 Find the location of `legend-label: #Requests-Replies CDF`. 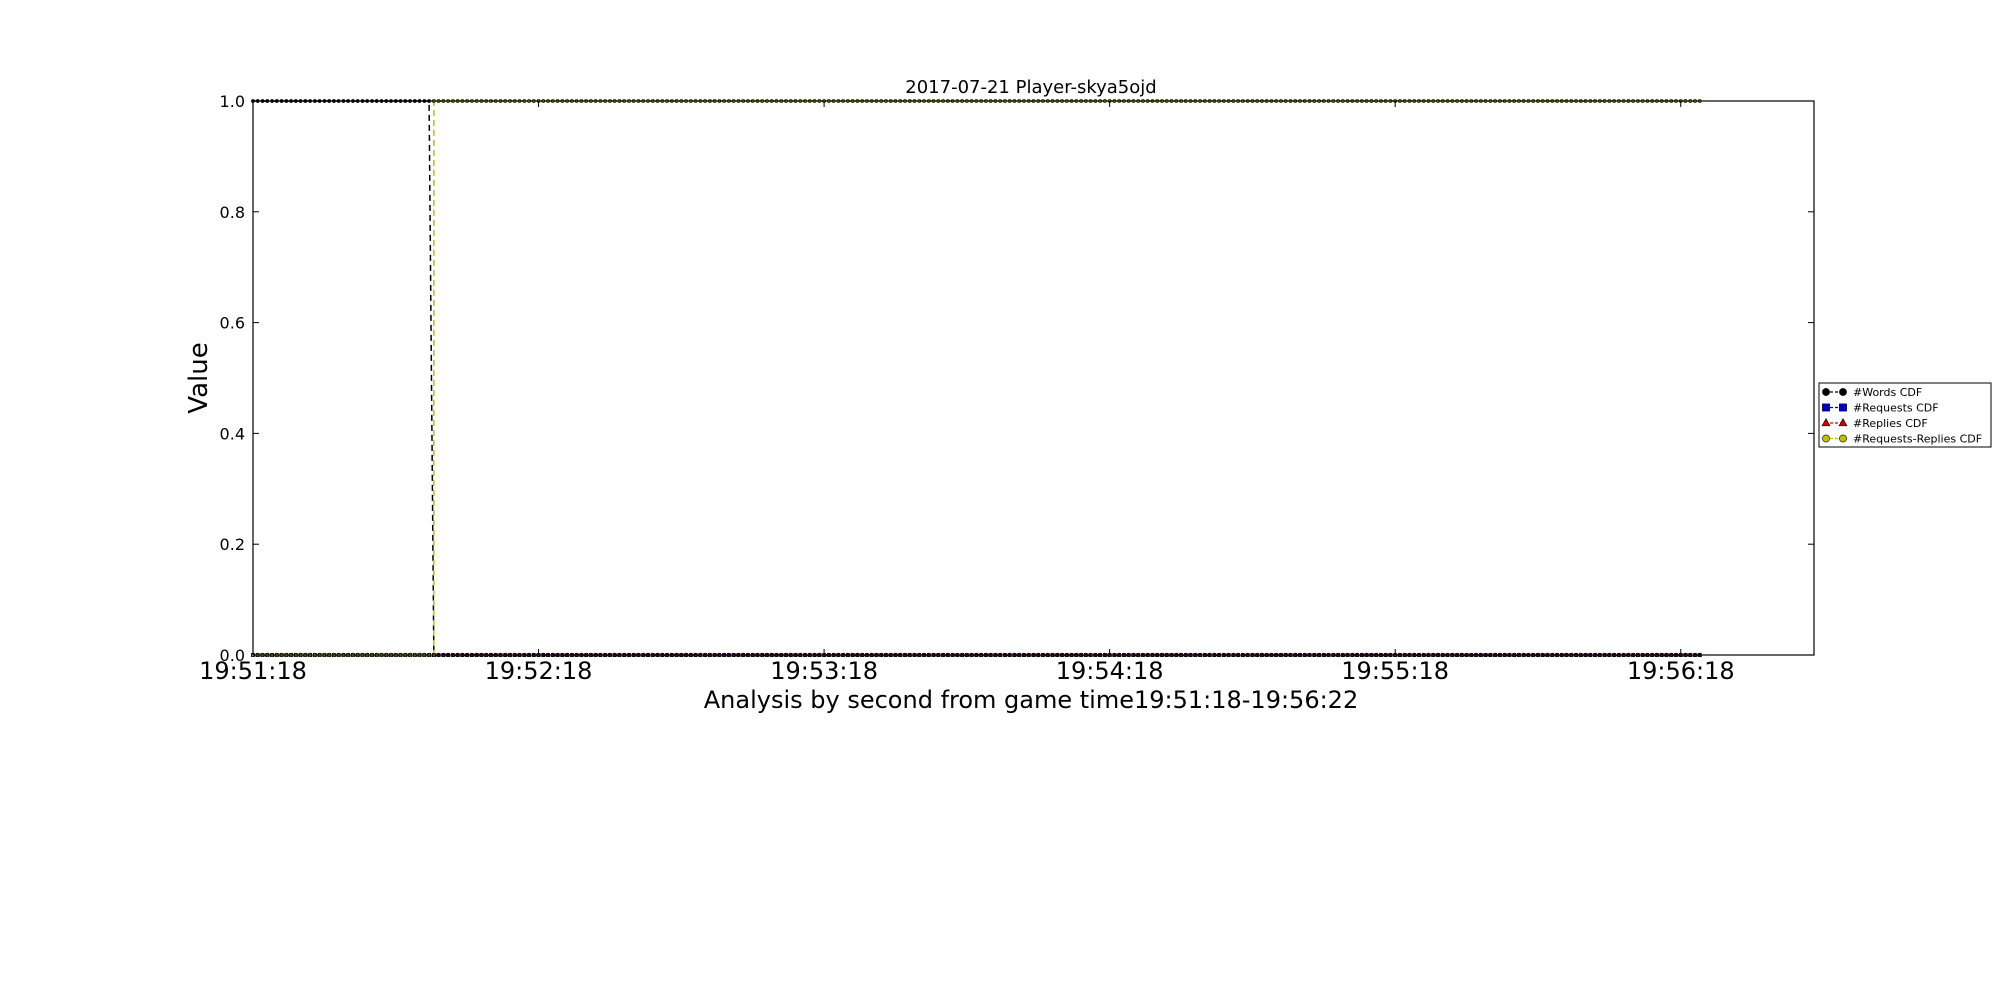

legend-label: #Requests-Replies CDF is located at coordinates (1917, 439).